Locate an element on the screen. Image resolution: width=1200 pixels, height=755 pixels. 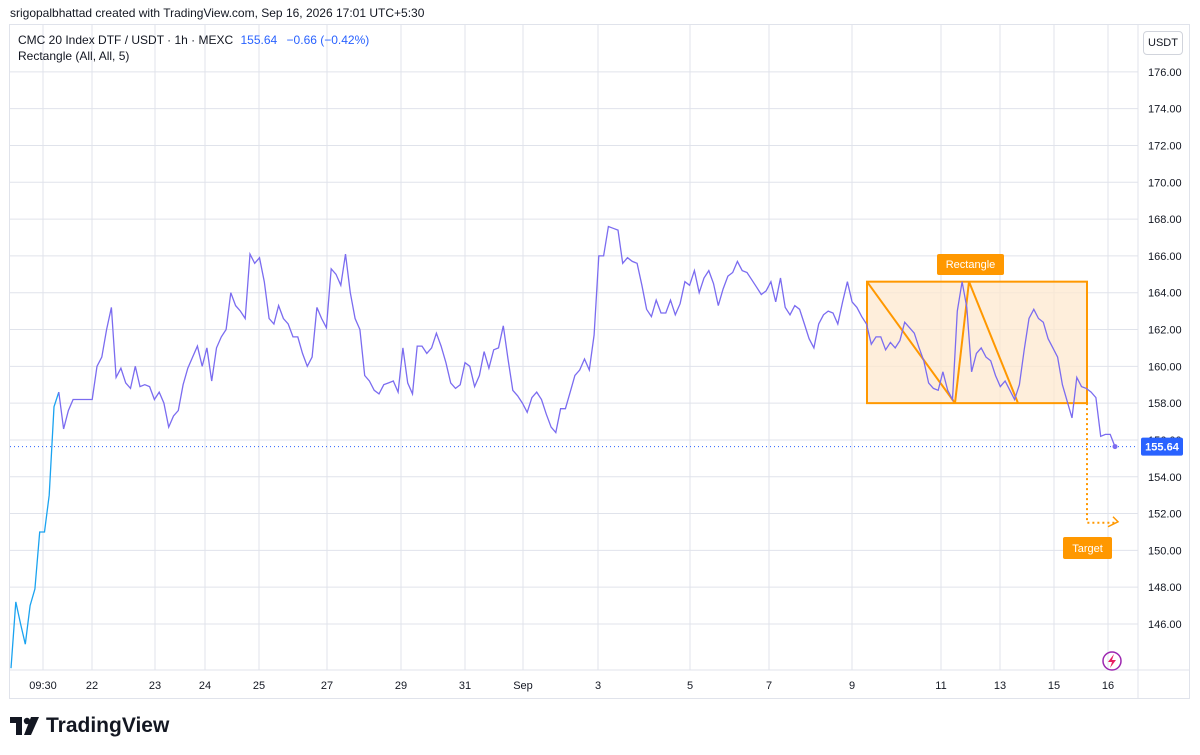
lightning-icon is located at coordinates (1112, 661).